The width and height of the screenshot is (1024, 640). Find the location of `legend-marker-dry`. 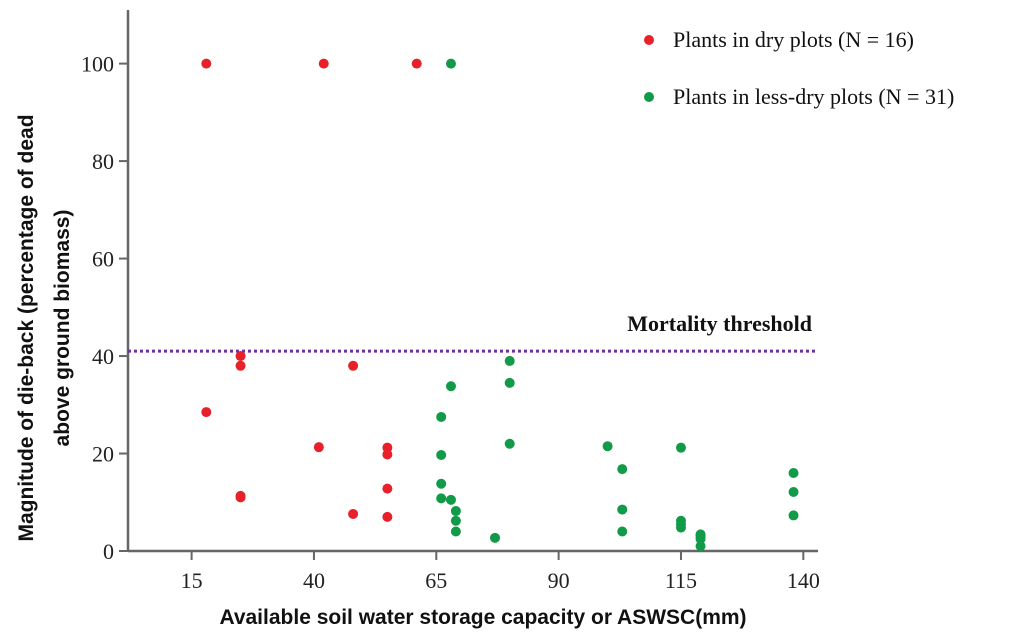

legend-marker-dry is located at coordinates (649, 40).